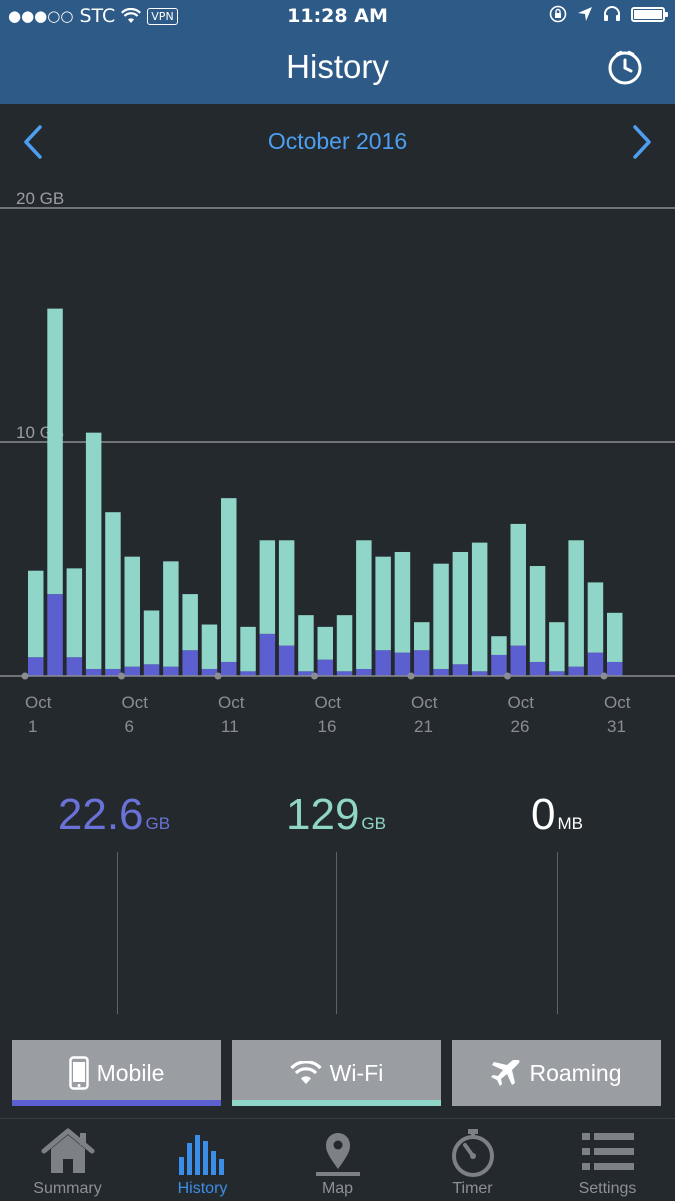  I want to click on month-selector: October 2016, so click(337, 140).